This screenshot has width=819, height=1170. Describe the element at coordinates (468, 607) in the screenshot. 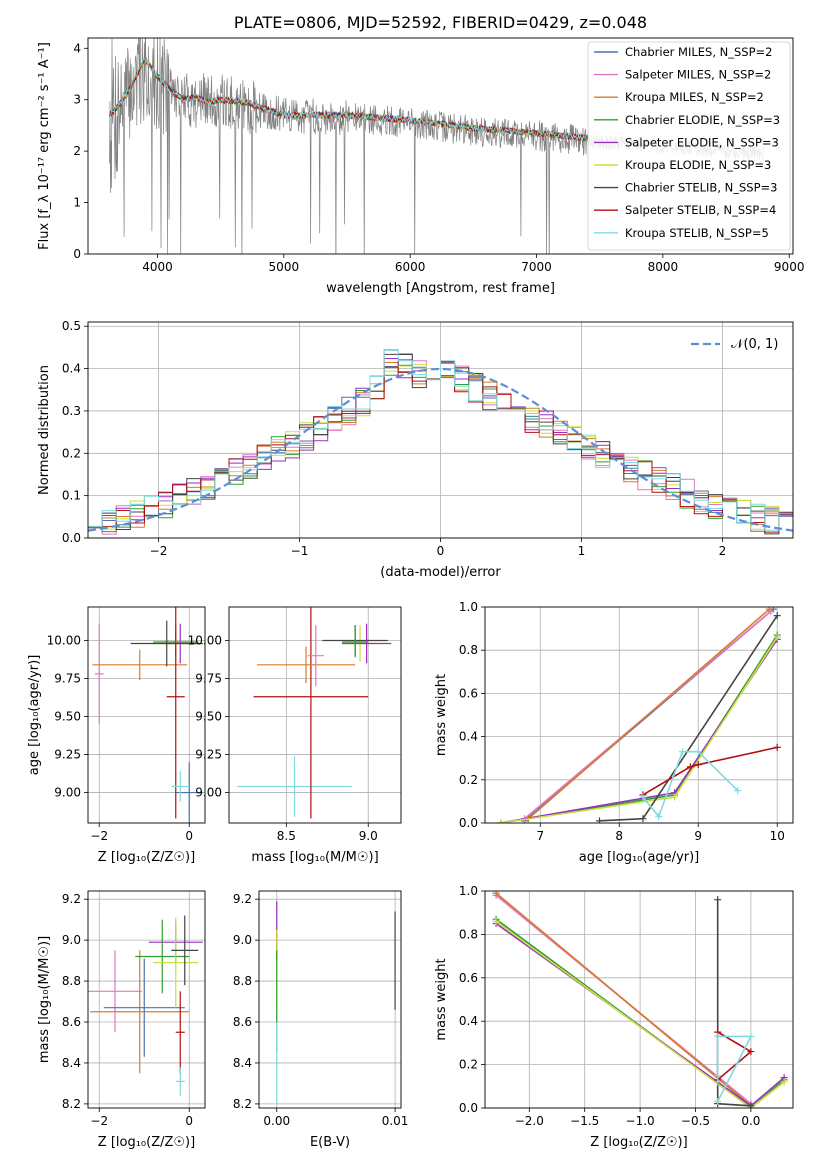

I see `y-tick-label: 1.0` at that location.